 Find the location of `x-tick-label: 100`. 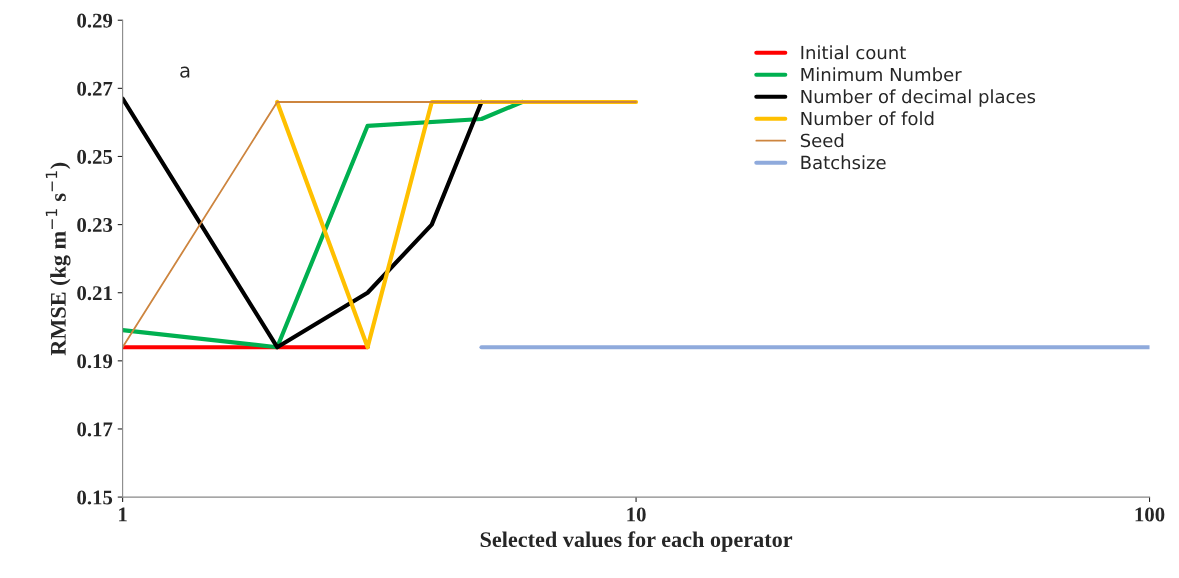

x-tick-label: 100 is located at coordinates (1150, 514).